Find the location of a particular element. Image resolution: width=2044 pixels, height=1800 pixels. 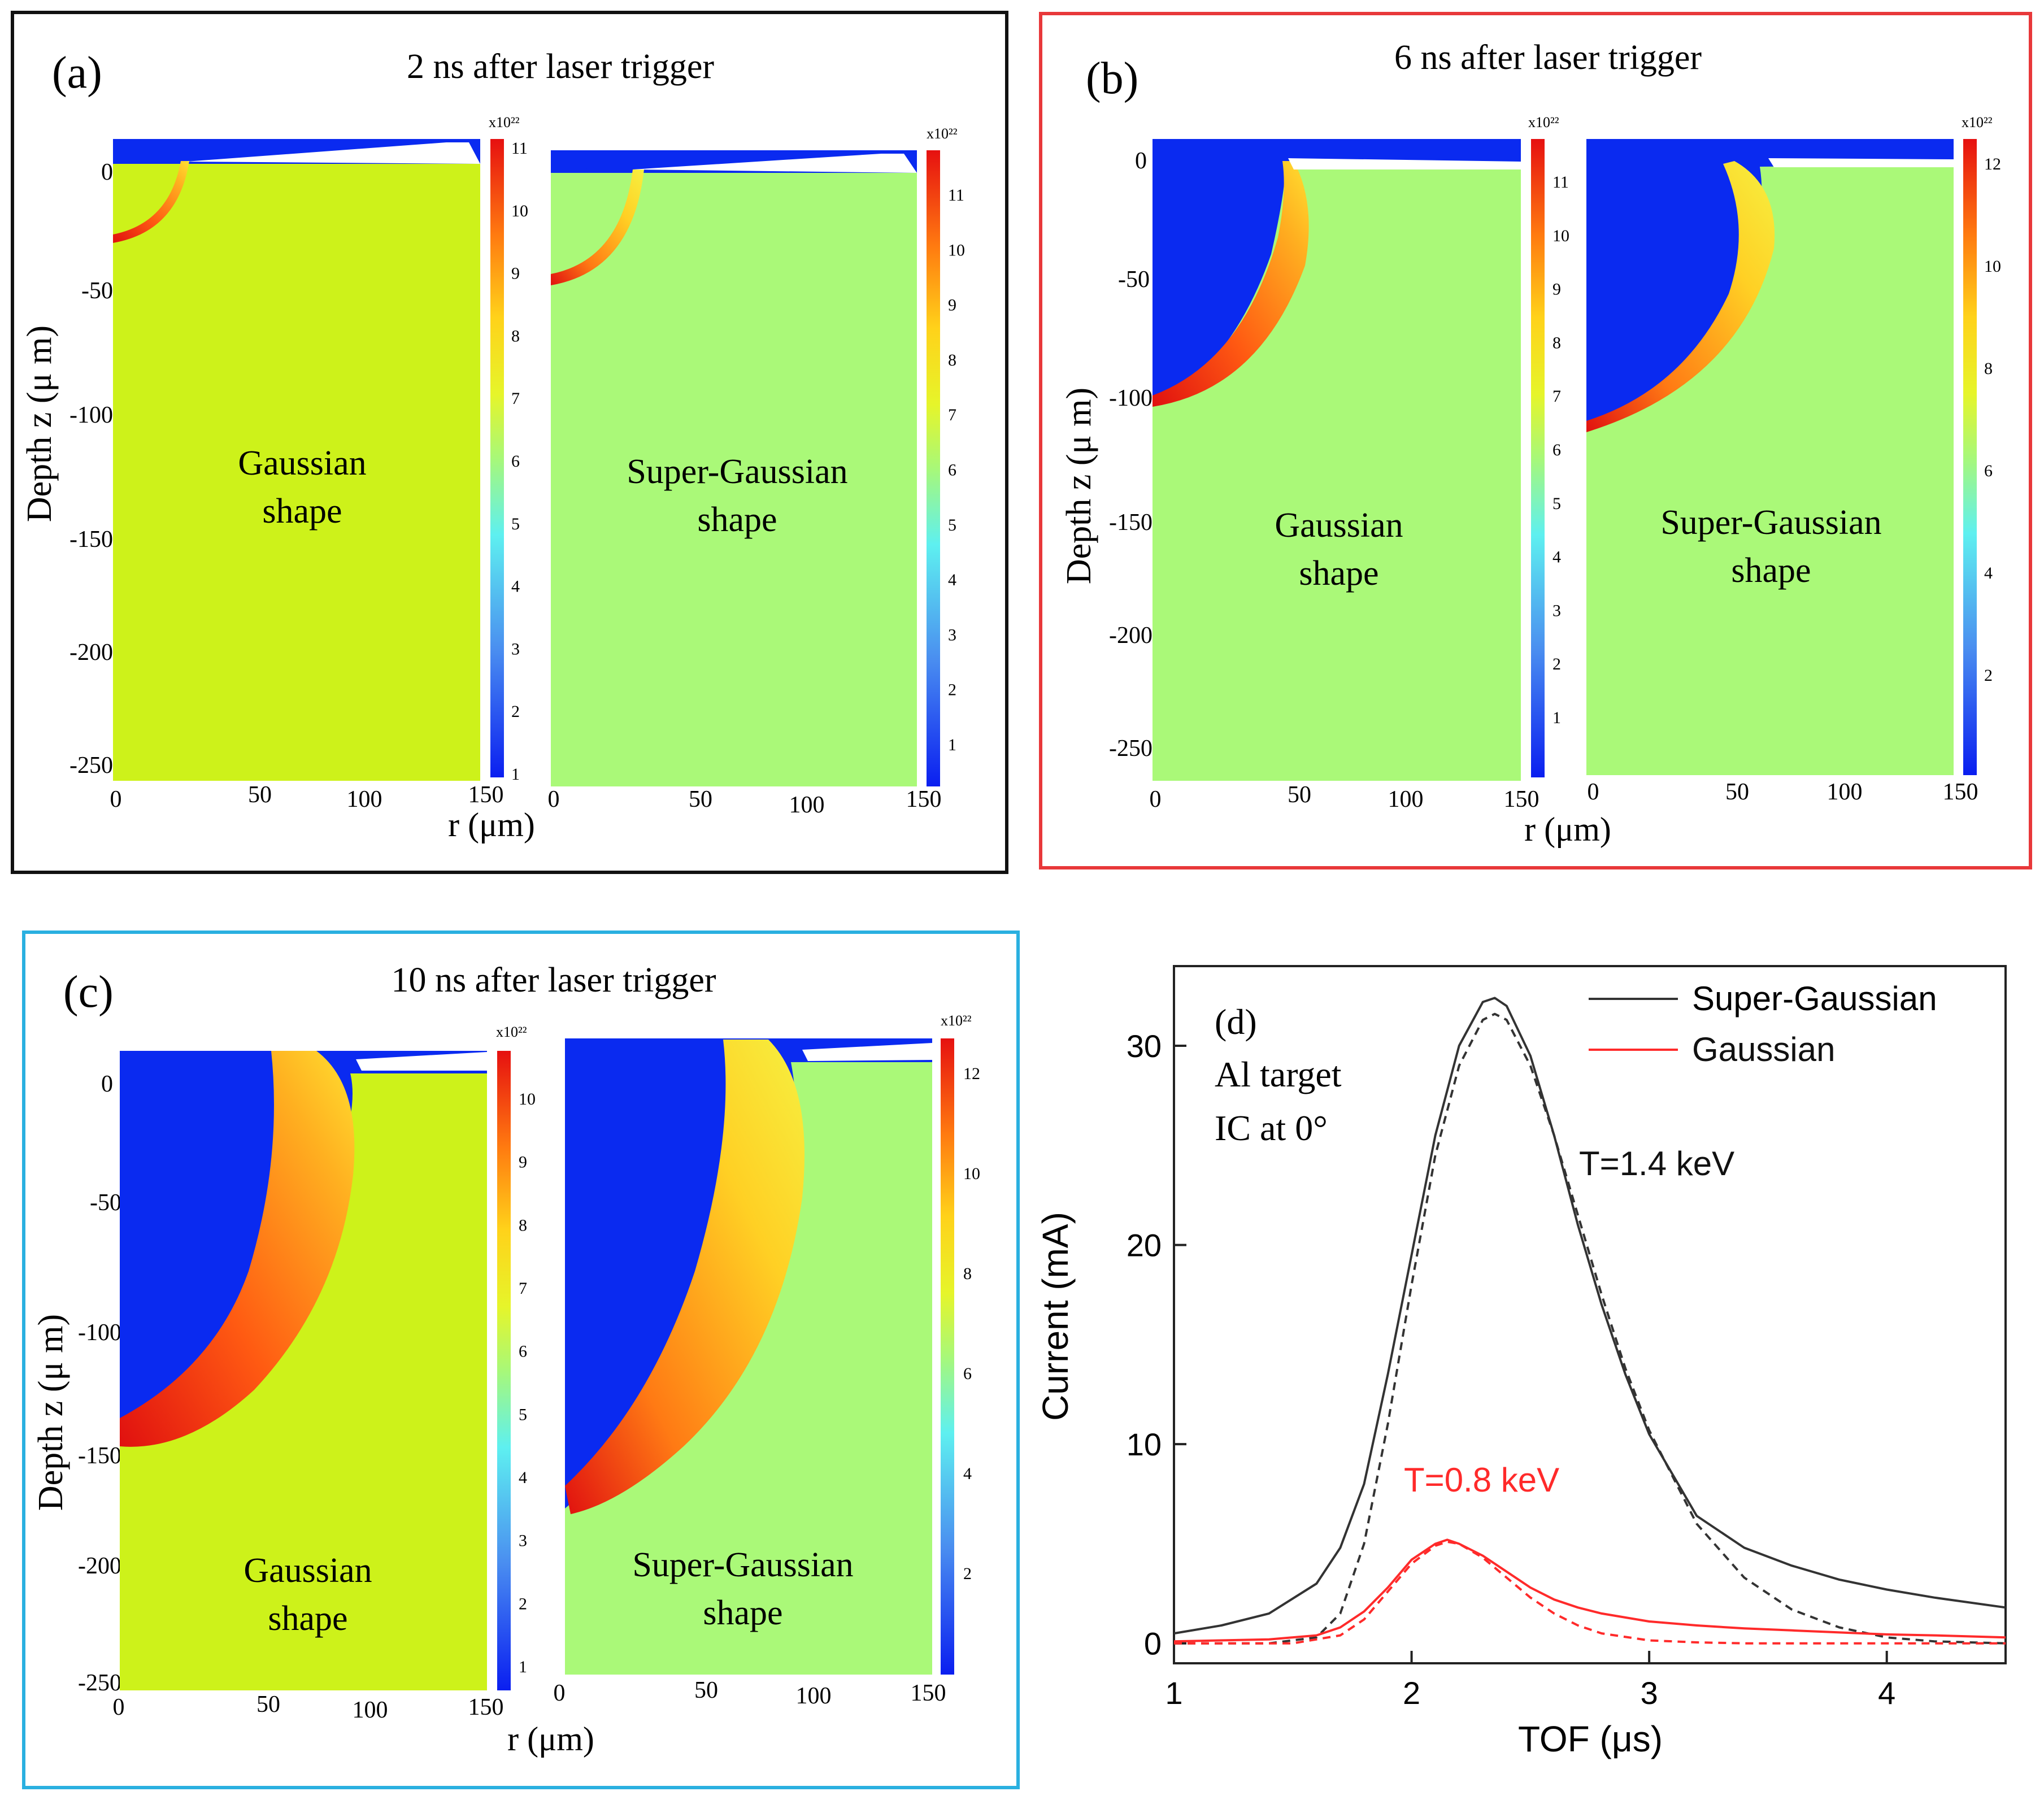

panel-a-ylabel: Depth z (μ m) is located at coordinates (40, 423).